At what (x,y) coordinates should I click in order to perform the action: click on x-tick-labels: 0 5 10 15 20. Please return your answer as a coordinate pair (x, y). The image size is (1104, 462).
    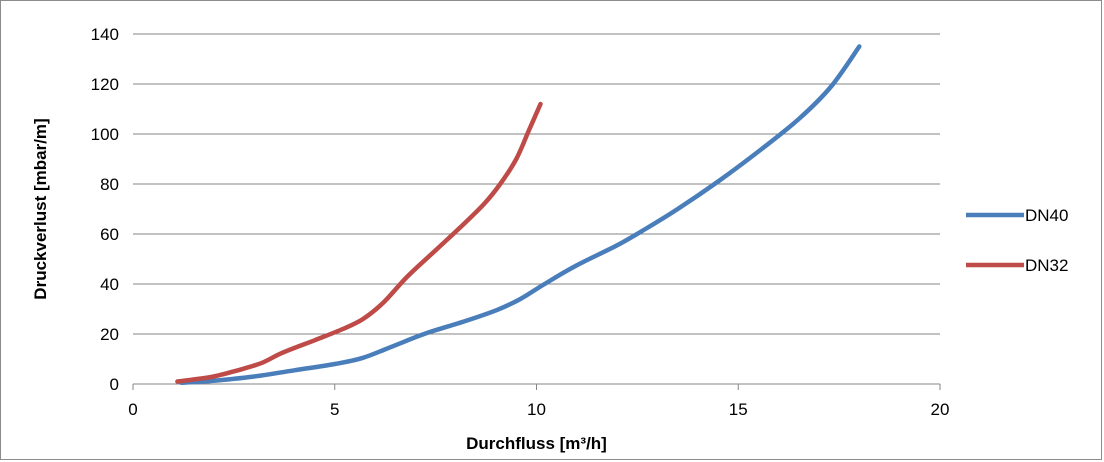
    Looking at the image, I should click on (538, 401).